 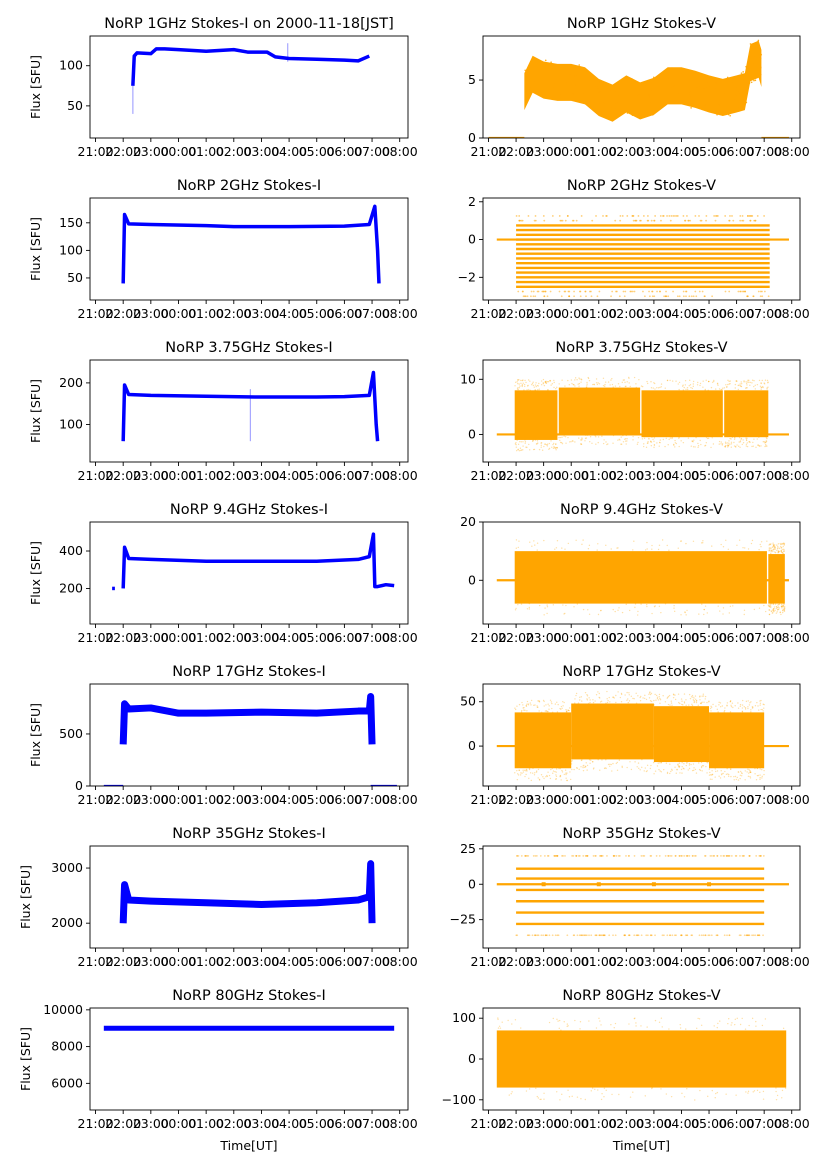 I want to click on chart-title: NoRP 80GHz Stokes-I, so click(x=249, y=996).